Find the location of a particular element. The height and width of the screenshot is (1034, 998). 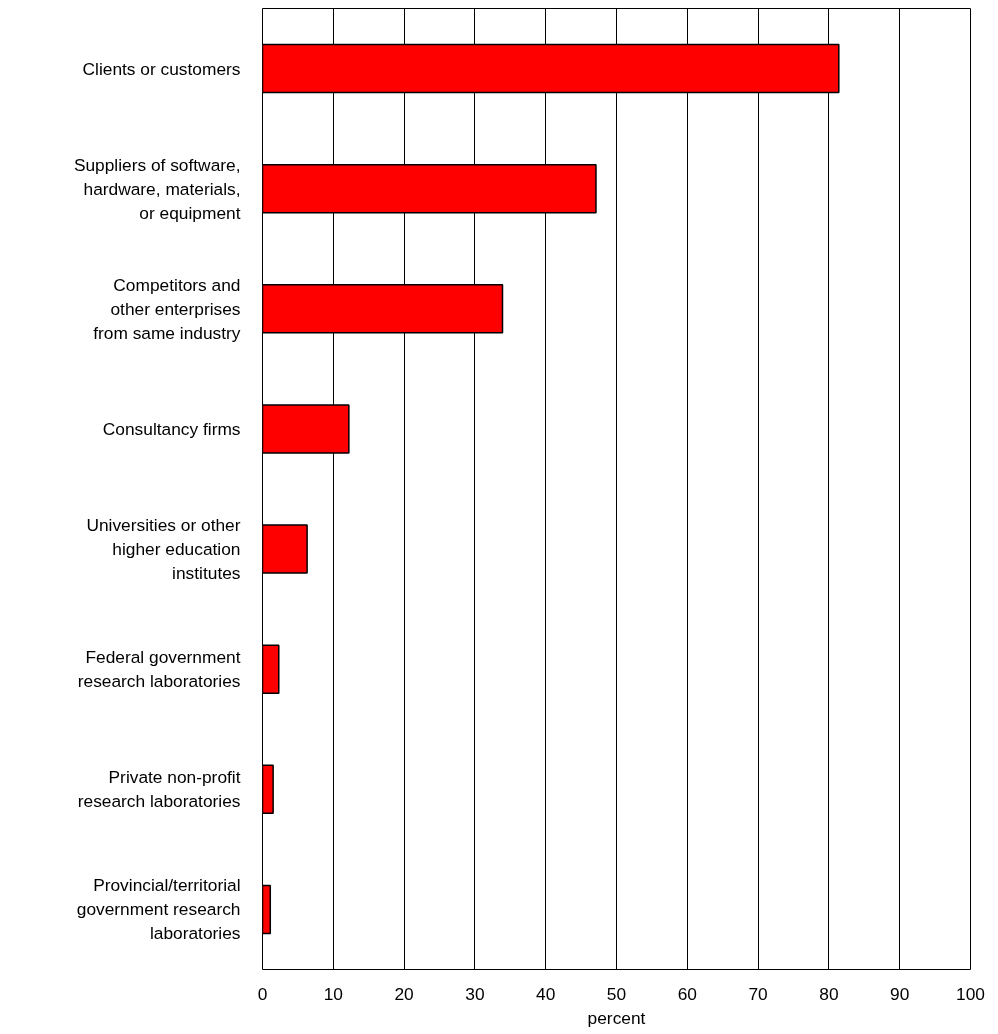

x-tick-label: 70 is located at coordinates (758, 993).